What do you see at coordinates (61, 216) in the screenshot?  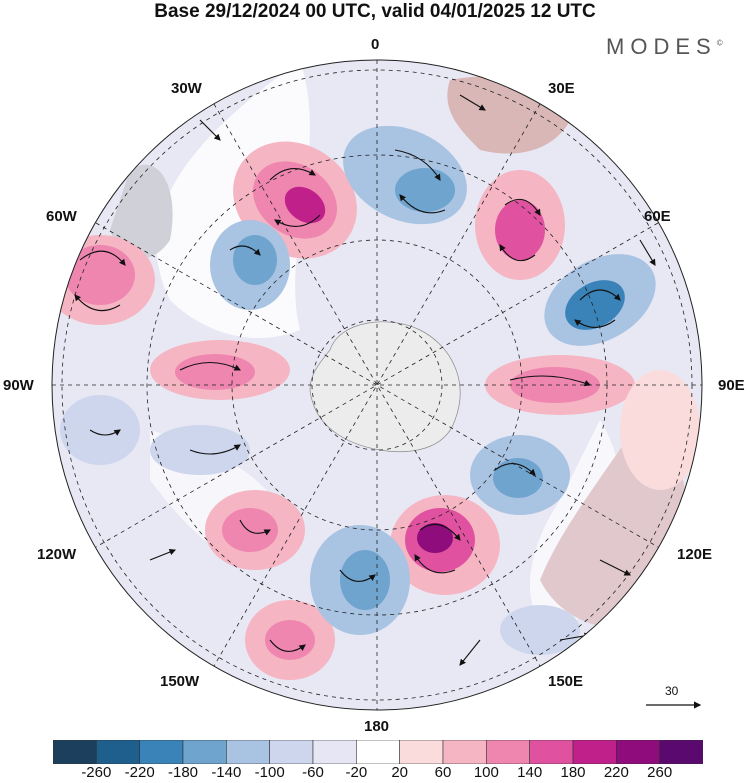 I see `lon-label-60w: 60W` at bounding box center [61, 216].